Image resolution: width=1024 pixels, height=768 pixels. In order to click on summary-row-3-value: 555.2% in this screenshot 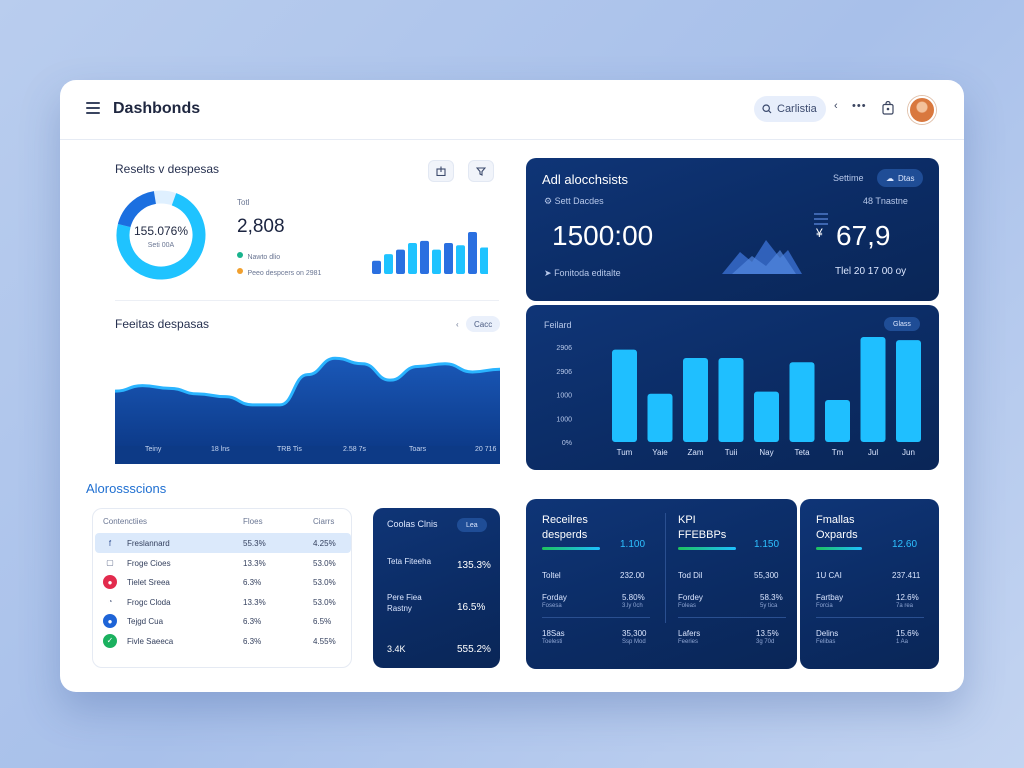, I will do `click(474, 649)`.